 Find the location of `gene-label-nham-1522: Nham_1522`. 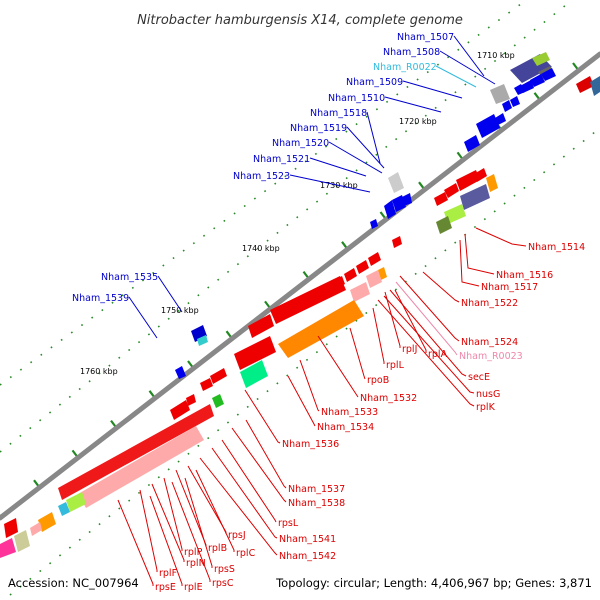

gene-label-nham-1522: Nham_1522 is located at coordinates (489, 303).